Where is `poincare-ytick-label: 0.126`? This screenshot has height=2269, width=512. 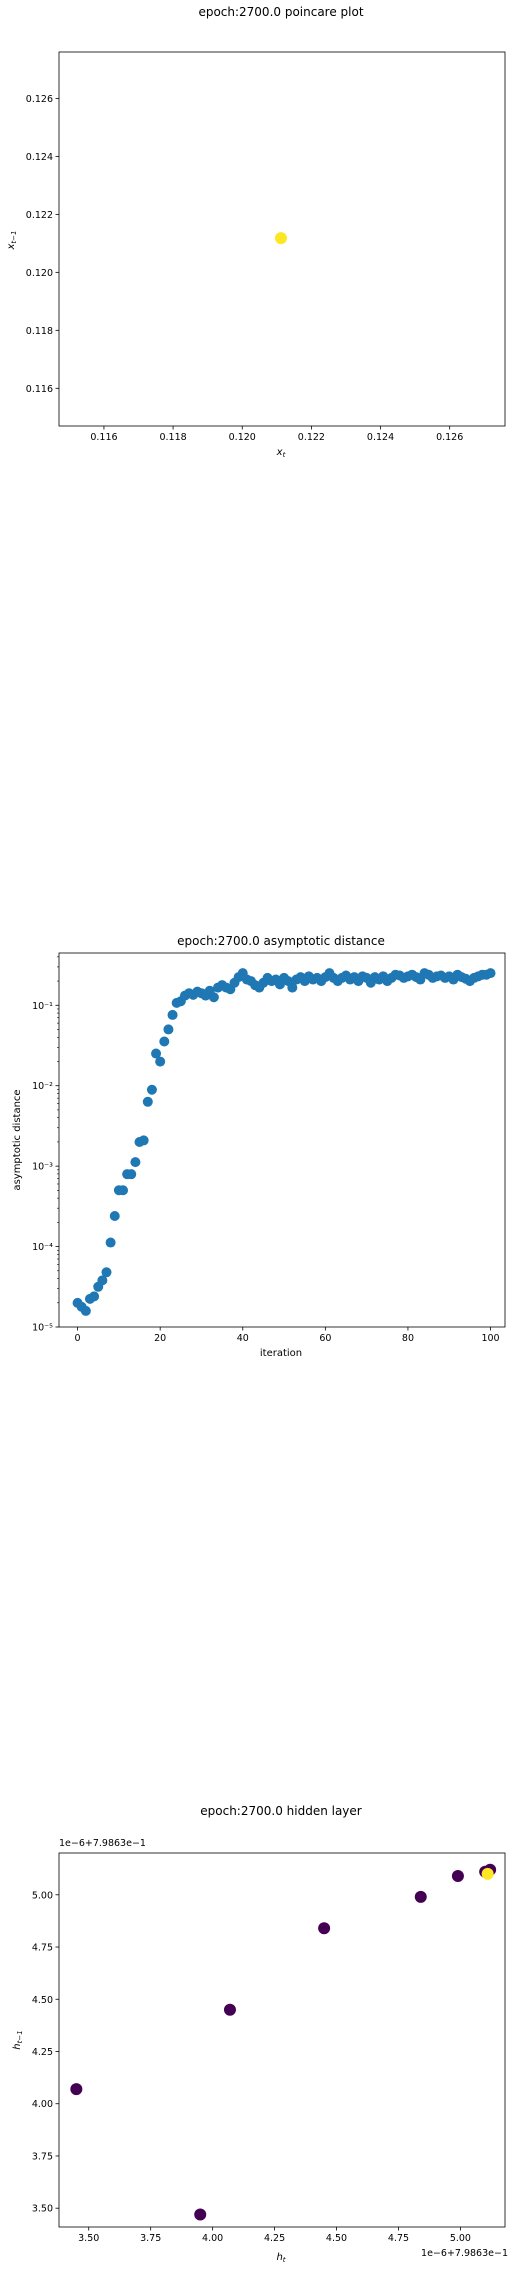 poincare-ytick-label: 0.126 is located at coordinates (39, 99).